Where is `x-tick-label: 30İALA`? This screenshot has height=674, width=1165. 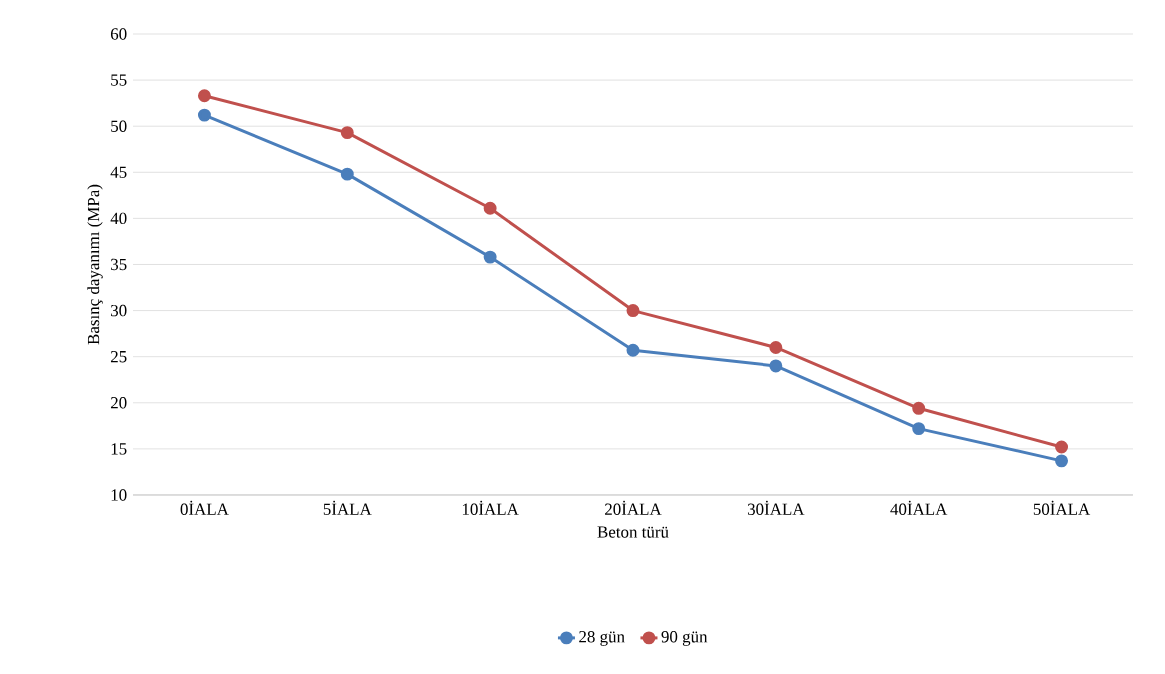 x-tick-label: 30İALA is located at coordinates (776, 507).